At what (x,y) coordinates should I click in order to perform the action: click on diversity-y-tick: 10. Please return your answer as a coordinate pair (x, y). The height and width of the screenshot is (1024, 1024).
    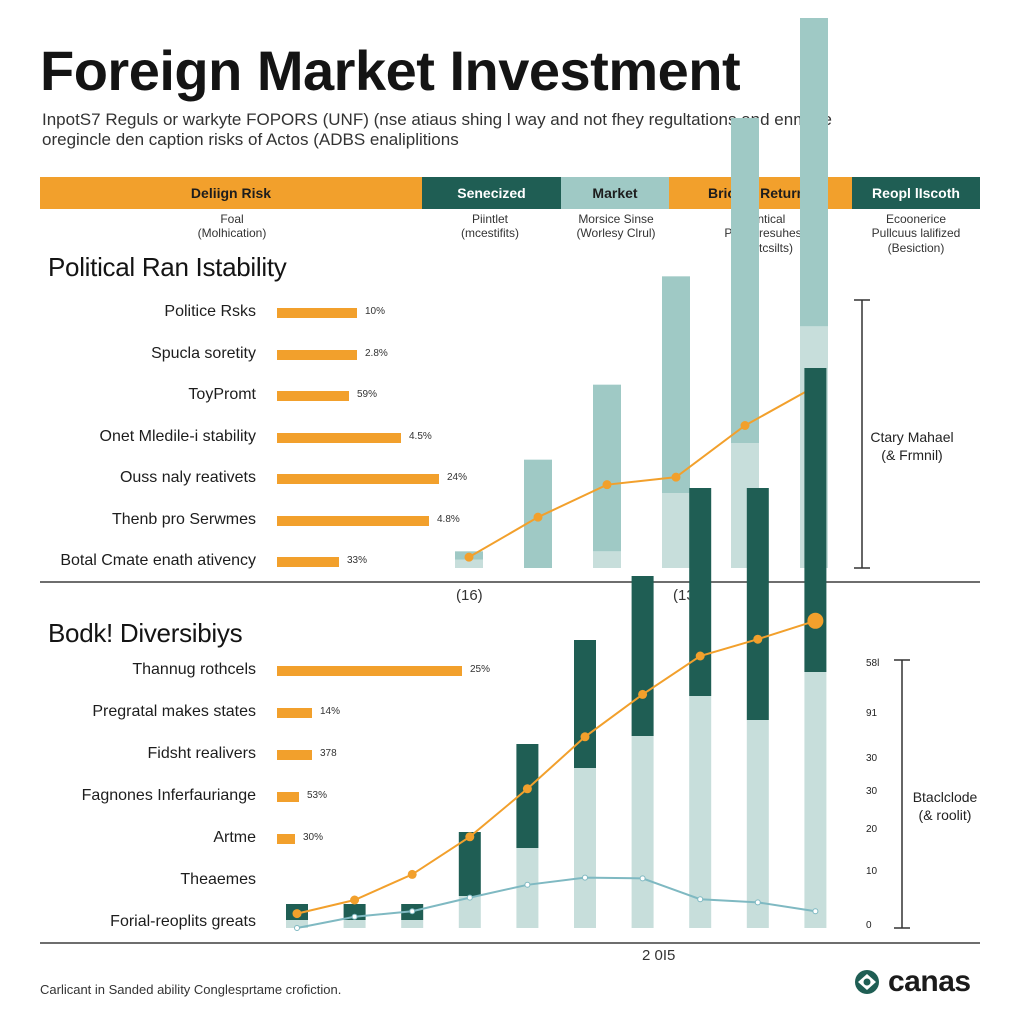
    Looking at the image, I should click on (872, 871).